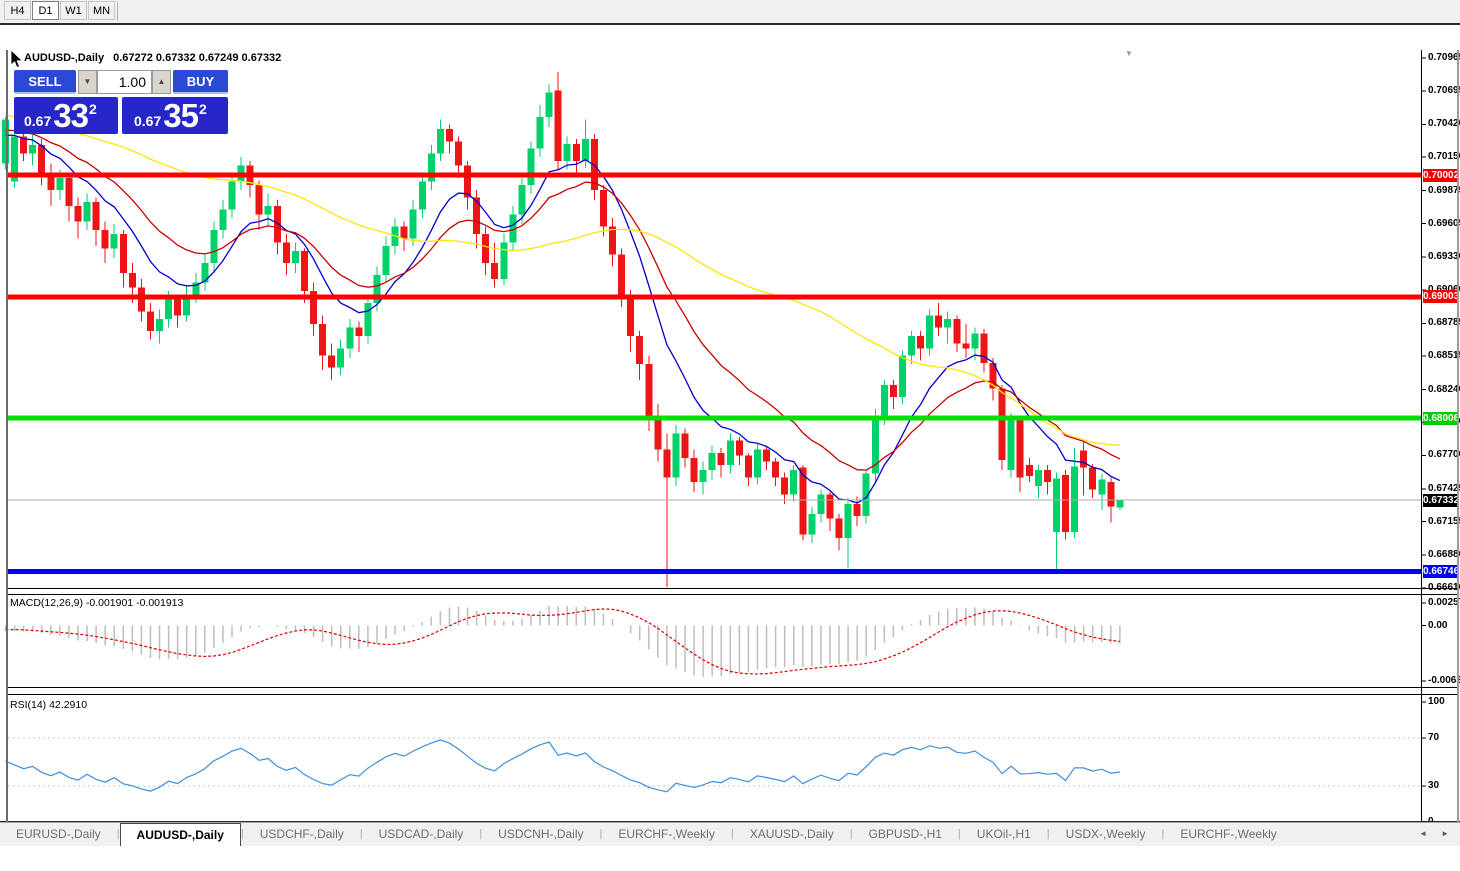 The width and height of the screenshot is (1460, 871). What do you see at coordinates (421, 834) in the screenshot?
I see `chart-tab-usdcad-daily: USDCAD-,Daily` at bounding box center [421, 834].